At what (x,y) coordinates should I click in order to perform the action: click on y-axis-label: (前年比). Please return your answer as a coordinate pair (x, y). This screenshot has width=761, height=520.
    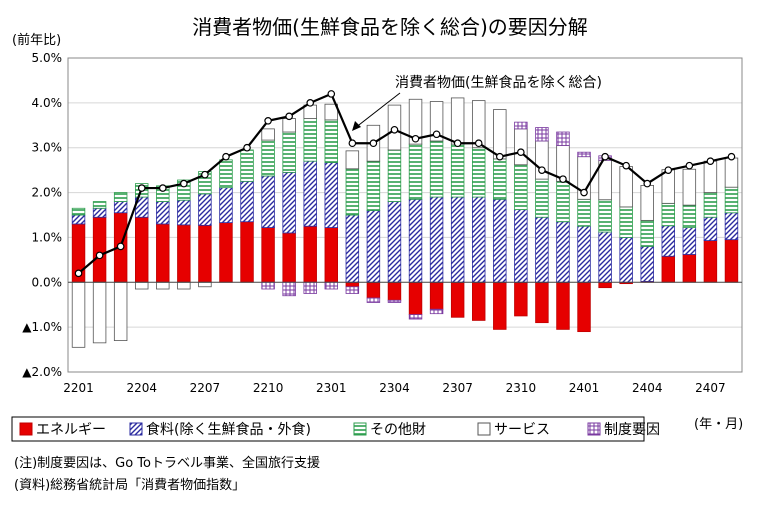
    Looking at the image, I should click on (36, 40).